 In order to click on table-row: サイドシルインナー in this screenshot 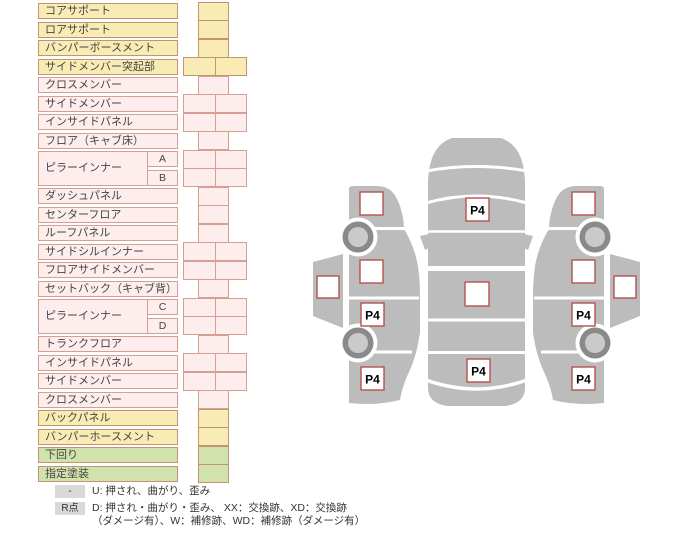, I will do `click(165, 251)`.